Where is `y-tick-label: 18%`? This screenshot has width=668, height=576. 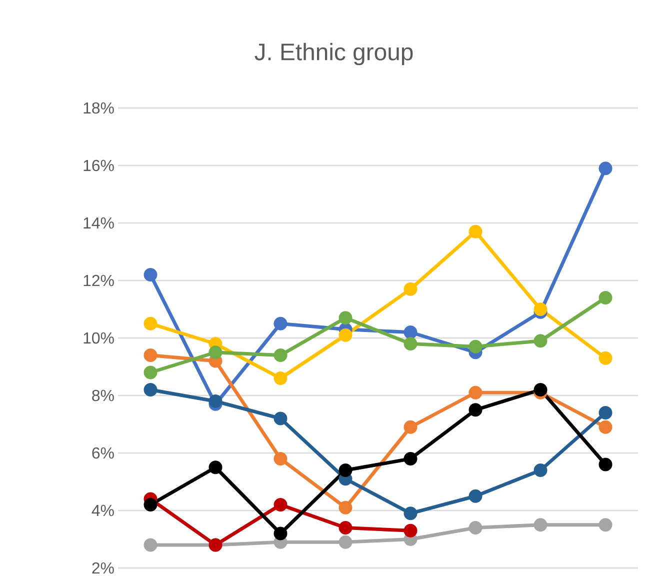 y-tick-label: 18% is located at coordinates (99, 108).